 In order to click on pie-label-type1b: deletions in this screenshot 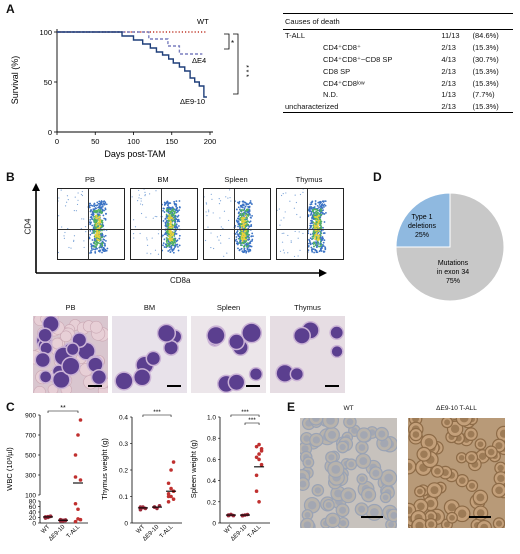, I will do `click(422, 226)`.